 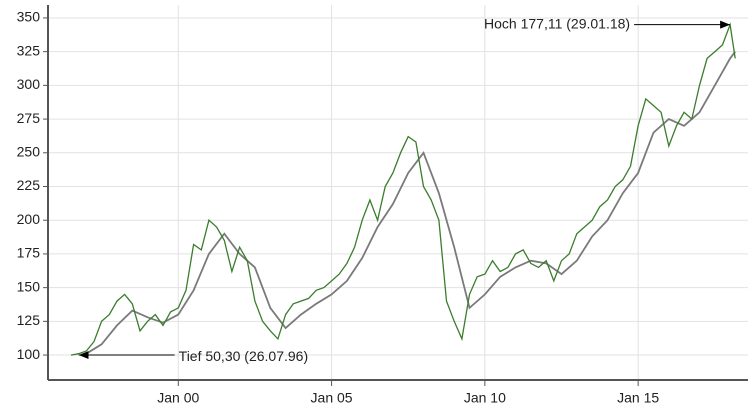 I want to click on y-tick-label: 300, so click(x=29, y=84).